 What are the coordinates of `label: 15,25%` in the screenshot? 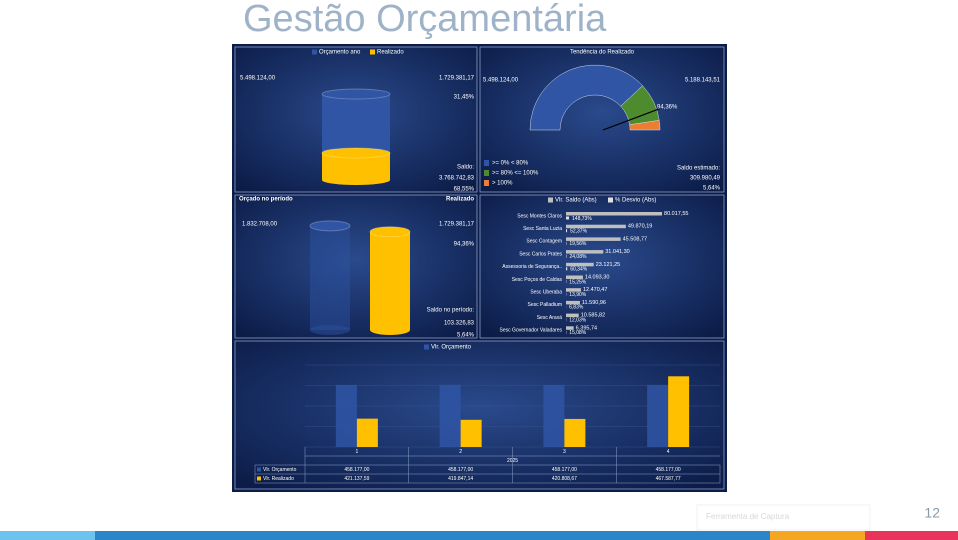 It's located at (578, 282).